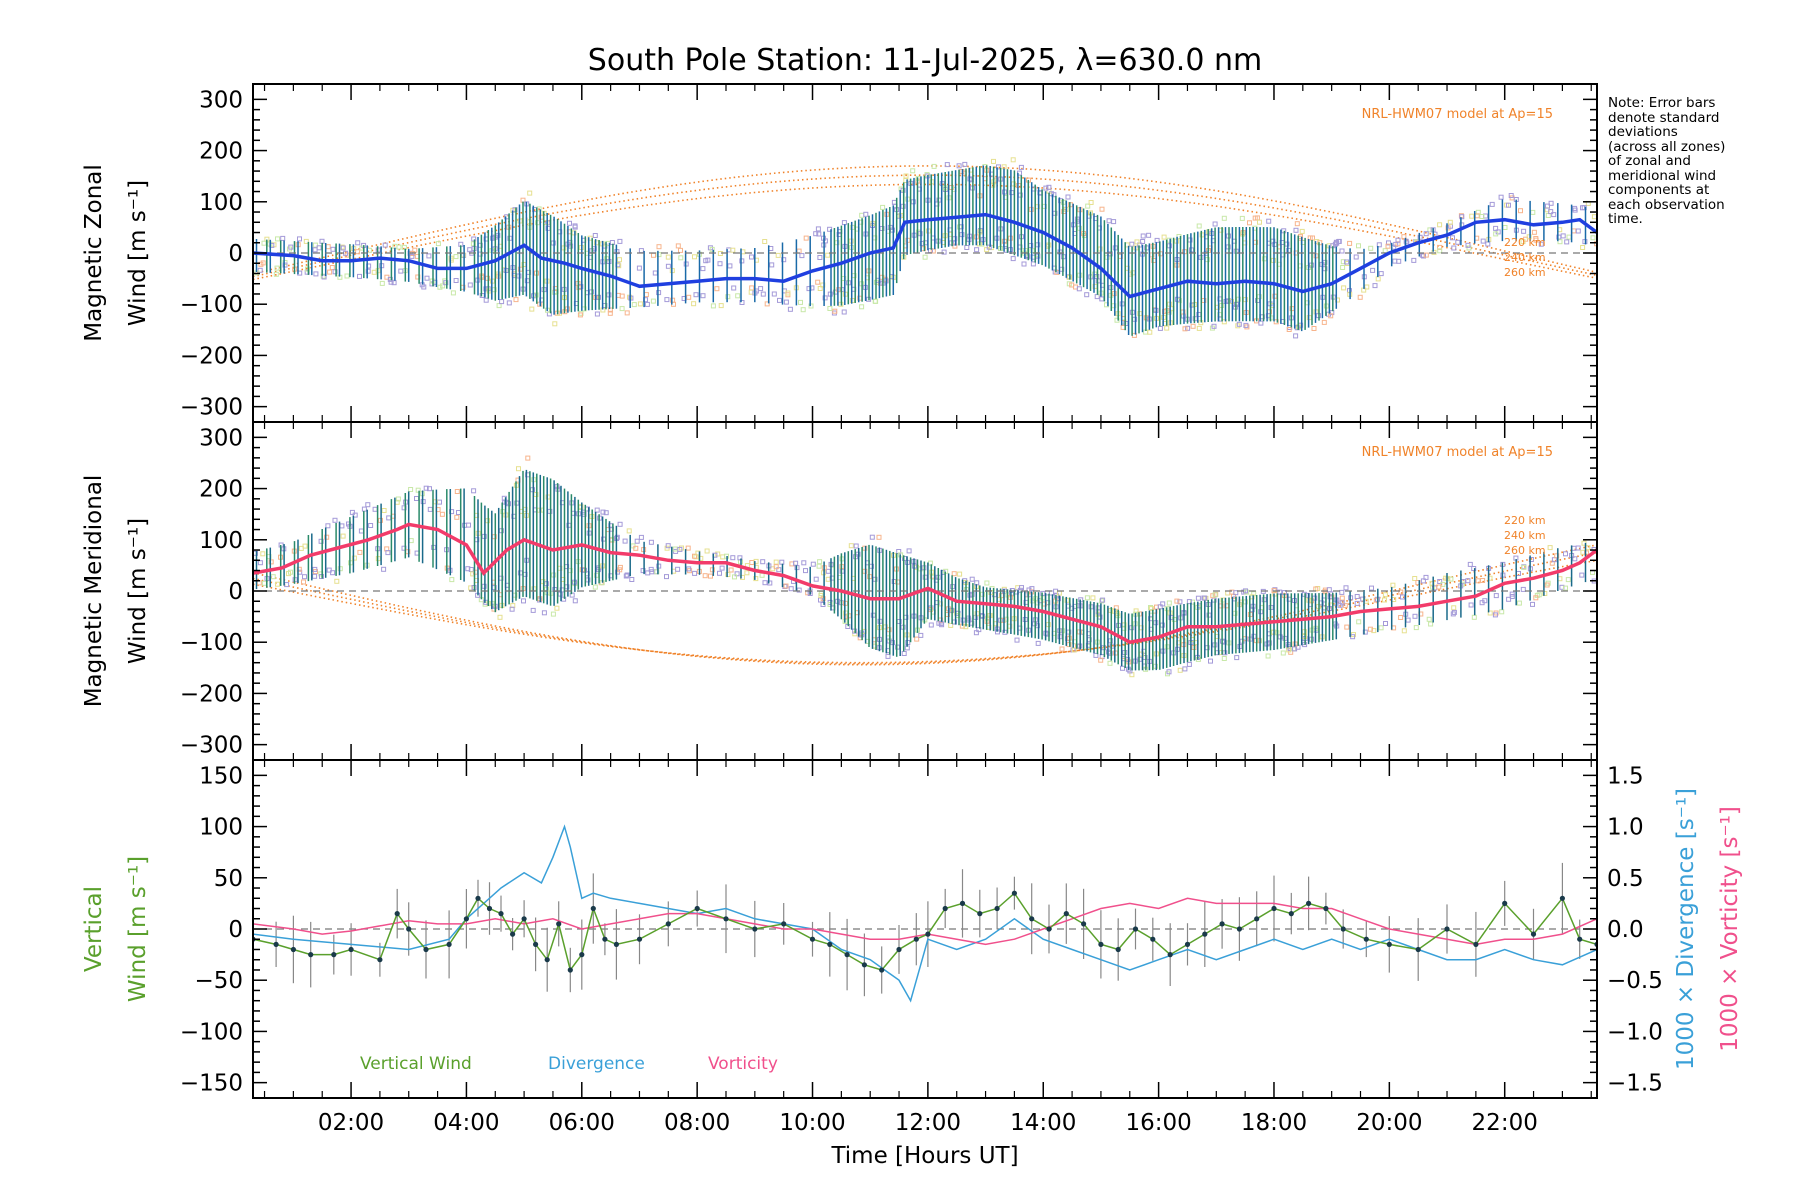 The width and height of the screenshot is (1800, 1200). Describe the element at coordinates (697, 1123) in the screenshot. I see `x-tick-label: 08:00` at that location.